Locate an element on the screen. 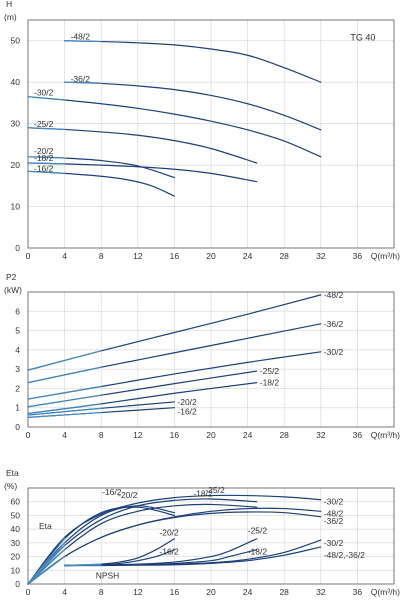 Image resolution: width=404 pixels, height=605 pixels. y-axis-unit: (%) is located at coordinates (10, 486).